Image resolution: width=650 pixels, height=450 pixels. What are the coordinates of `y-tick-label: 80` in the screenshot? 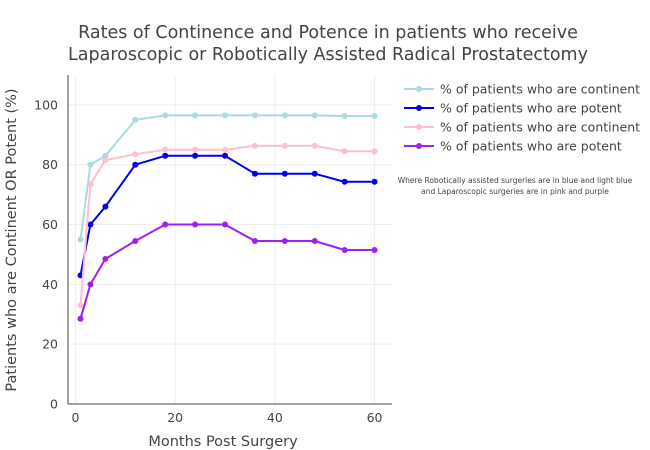 It's located at (50, 164).